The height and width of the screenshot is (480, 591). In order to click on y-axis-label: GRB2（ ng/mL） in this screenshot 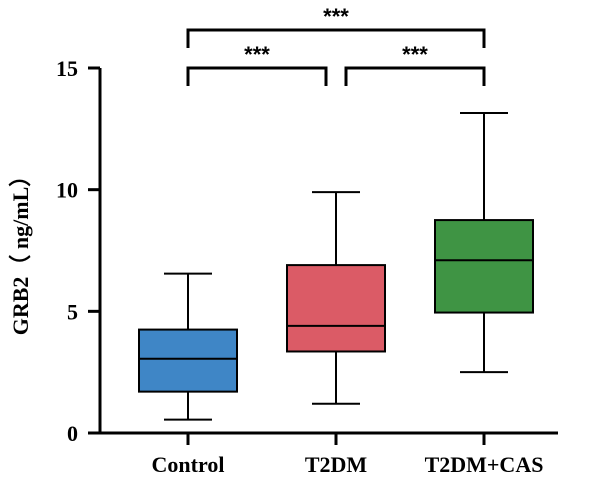, I will do `click(20, 250)`.